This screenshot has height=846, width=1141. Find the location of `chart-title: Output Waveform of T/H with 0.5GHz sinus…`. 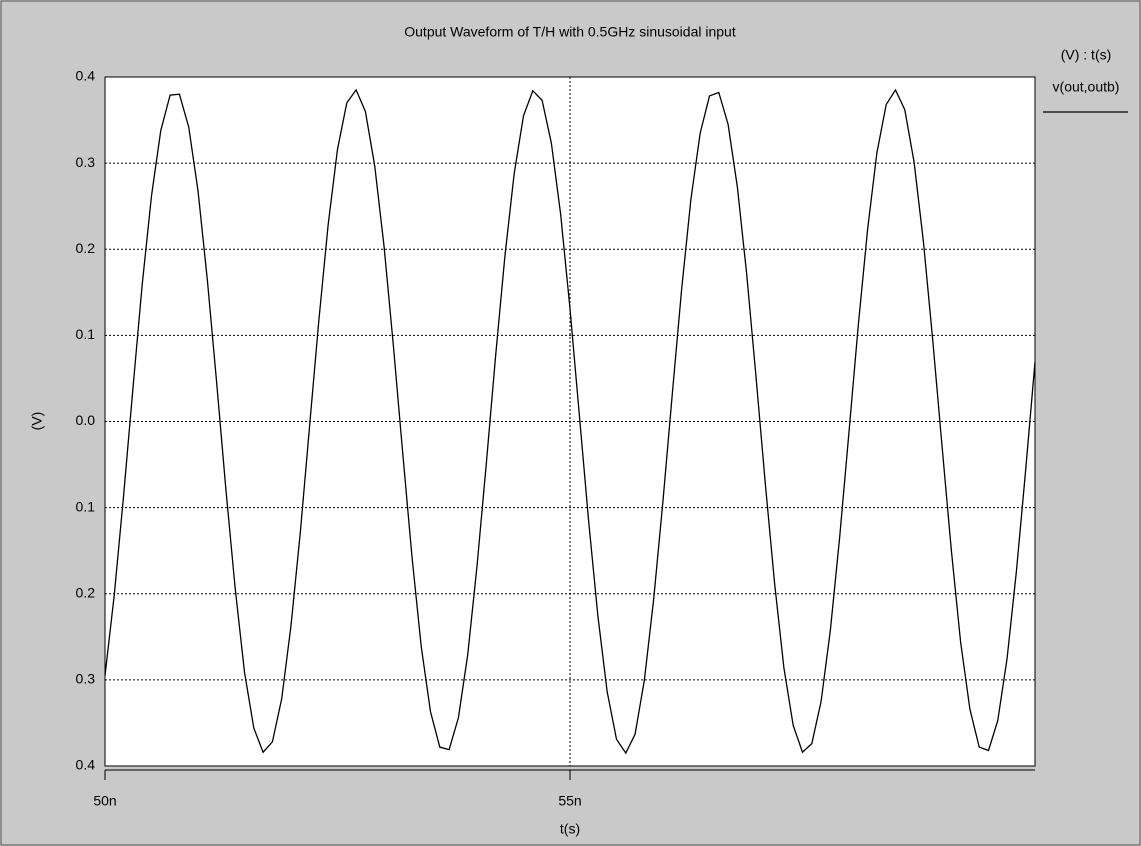

chart-title: Output Waveform of T/H with 0.5GHz sinus… is located at coordinates (570, 32).